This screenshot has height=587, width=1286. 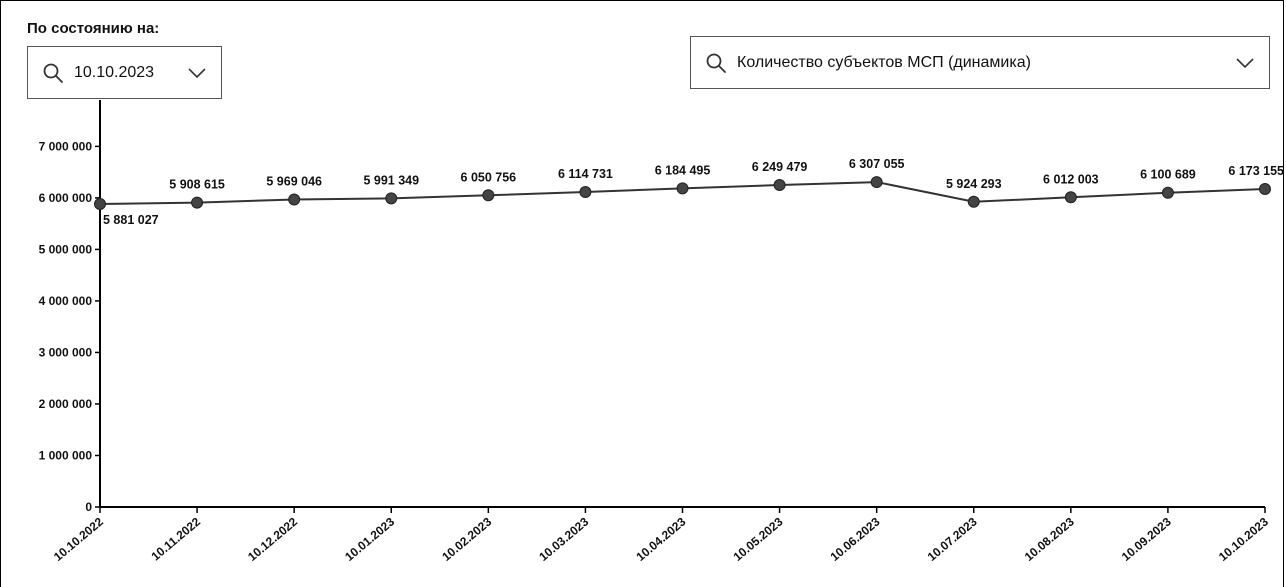 I want to click on data-label: 5 924 293, so click(x=974, y=184).